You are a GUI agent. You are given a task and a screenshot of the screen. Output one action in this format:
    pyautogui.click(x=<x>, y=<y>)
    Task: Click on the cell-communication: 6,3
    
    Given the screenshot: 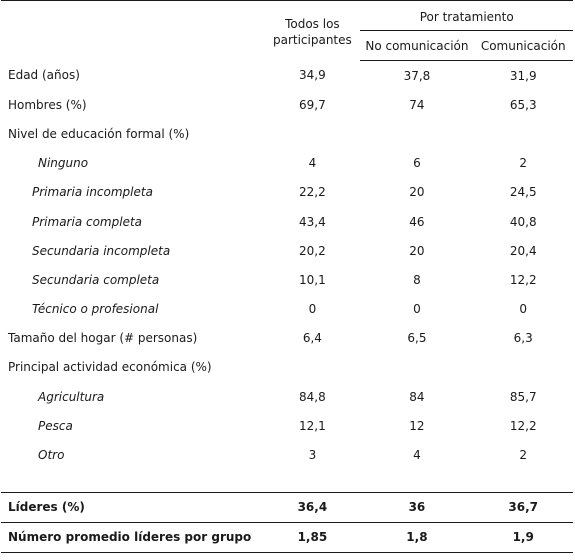 What is the action you would take?
    pyautogui.click(x=523, y=338)
    